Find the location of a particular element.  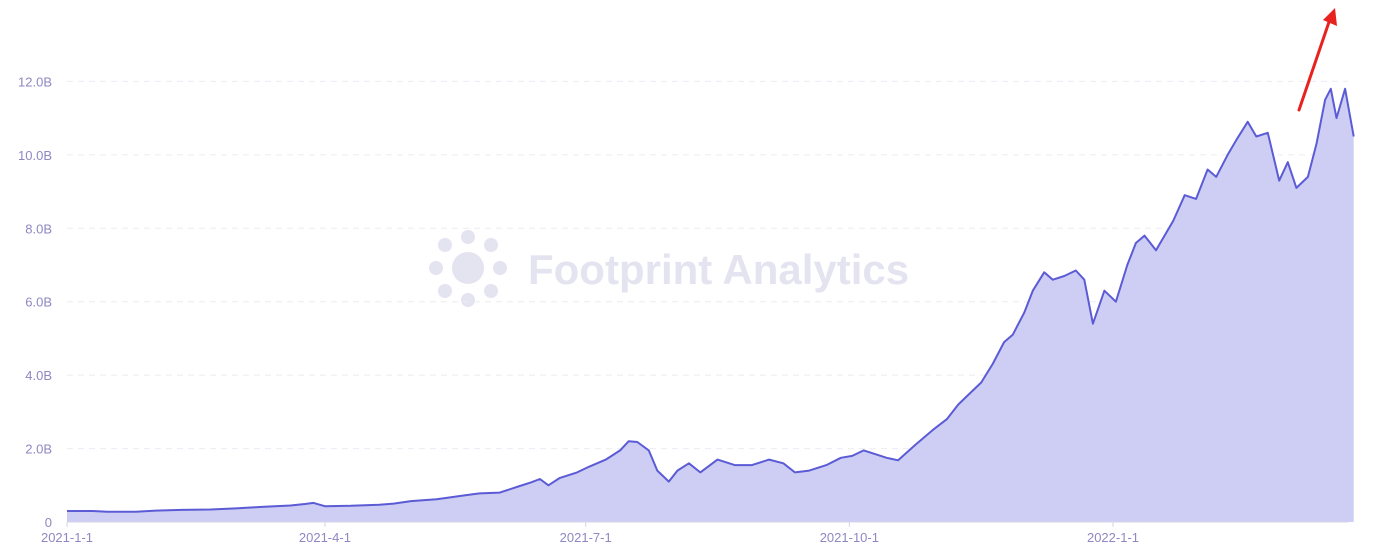

watermark-text: Footprint Analytics is located at coordinates (718, 269).